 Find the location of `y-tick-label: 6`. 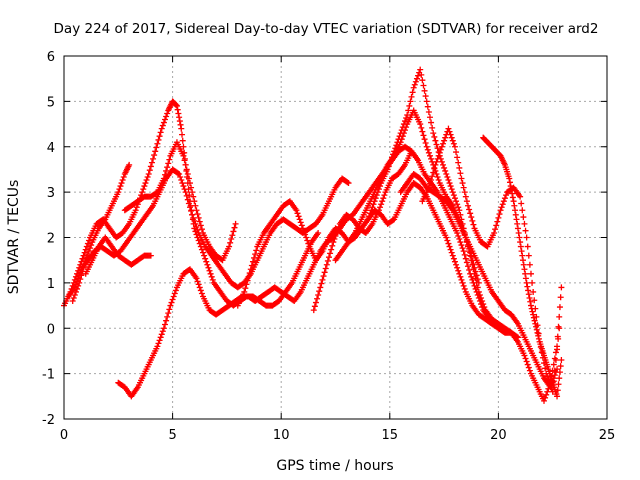

y-tick-label: 6 is located at coordinates (51, 57).